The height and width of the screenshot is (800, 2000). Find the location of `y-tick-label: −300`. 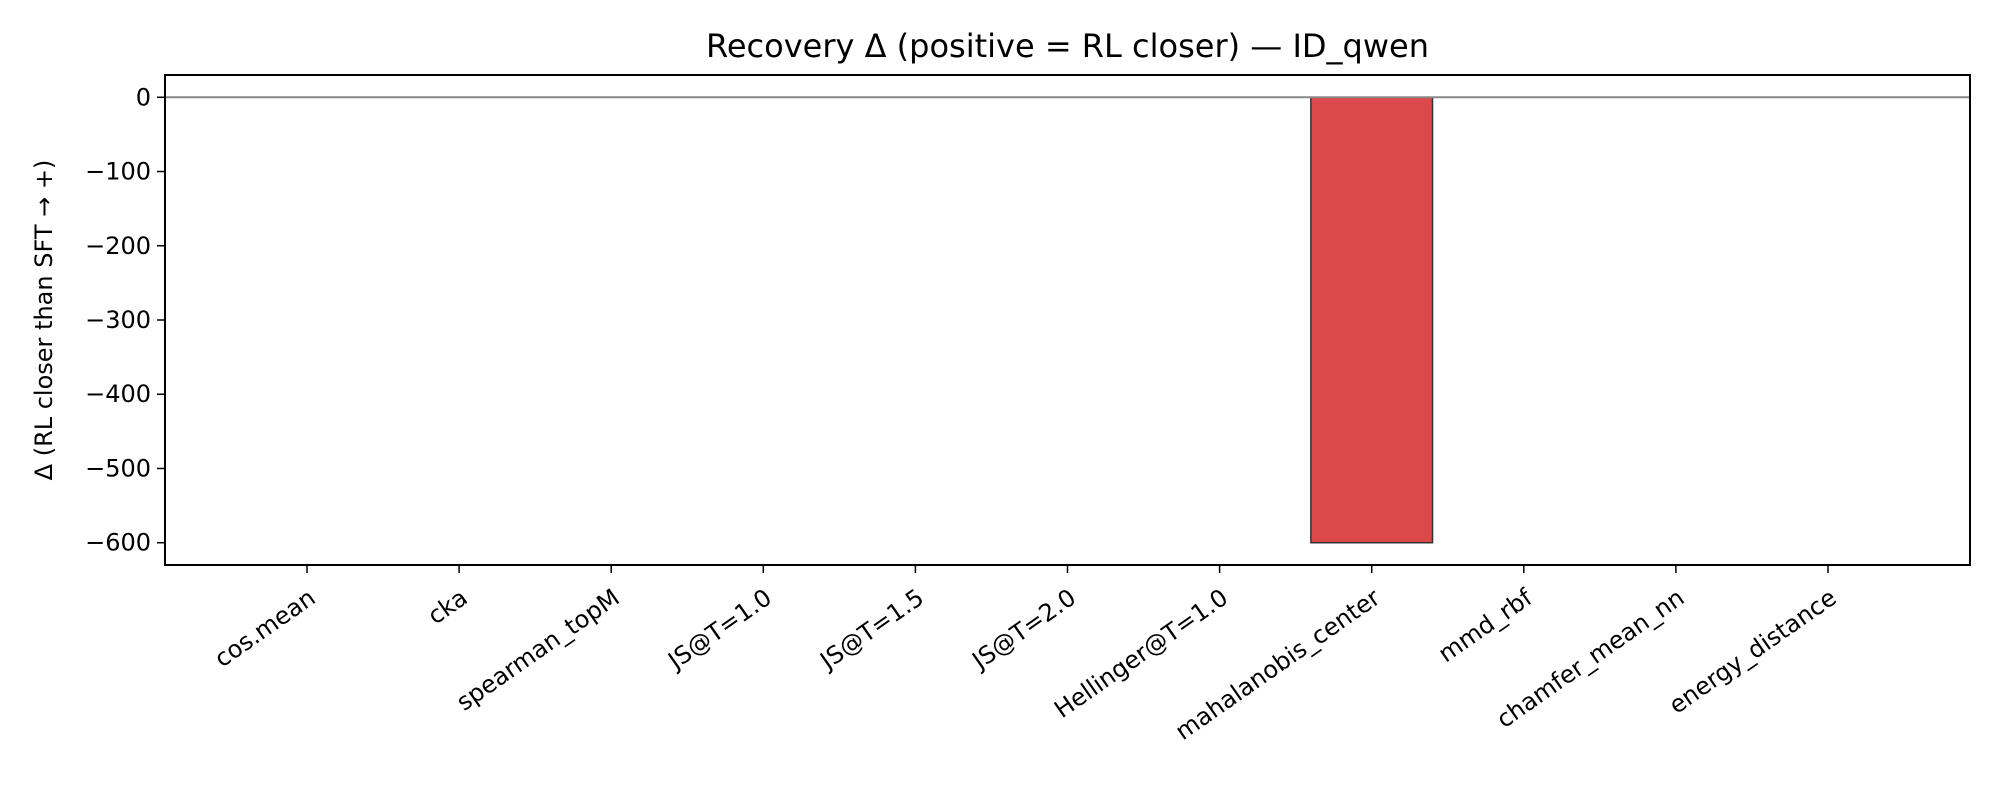

y-tick-label: −300 is located at coordinates (118, 320).